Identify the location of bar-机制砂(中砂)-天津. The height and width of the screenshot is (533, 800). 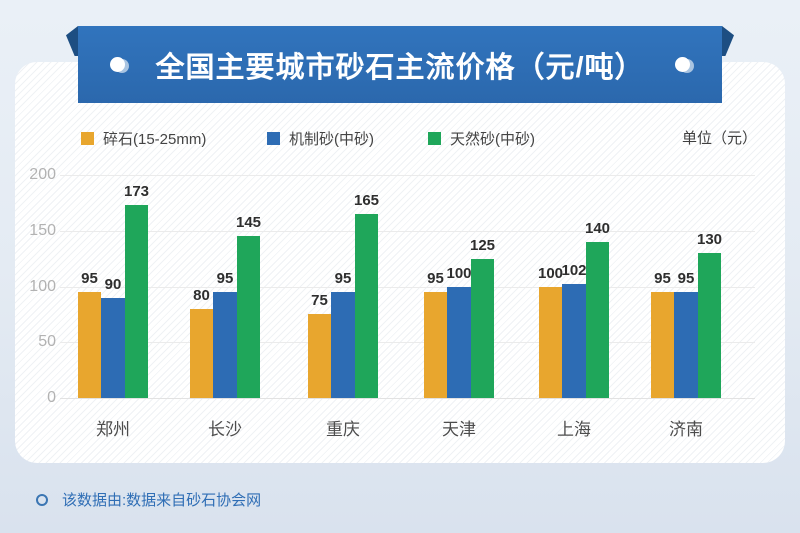
(459, 342).